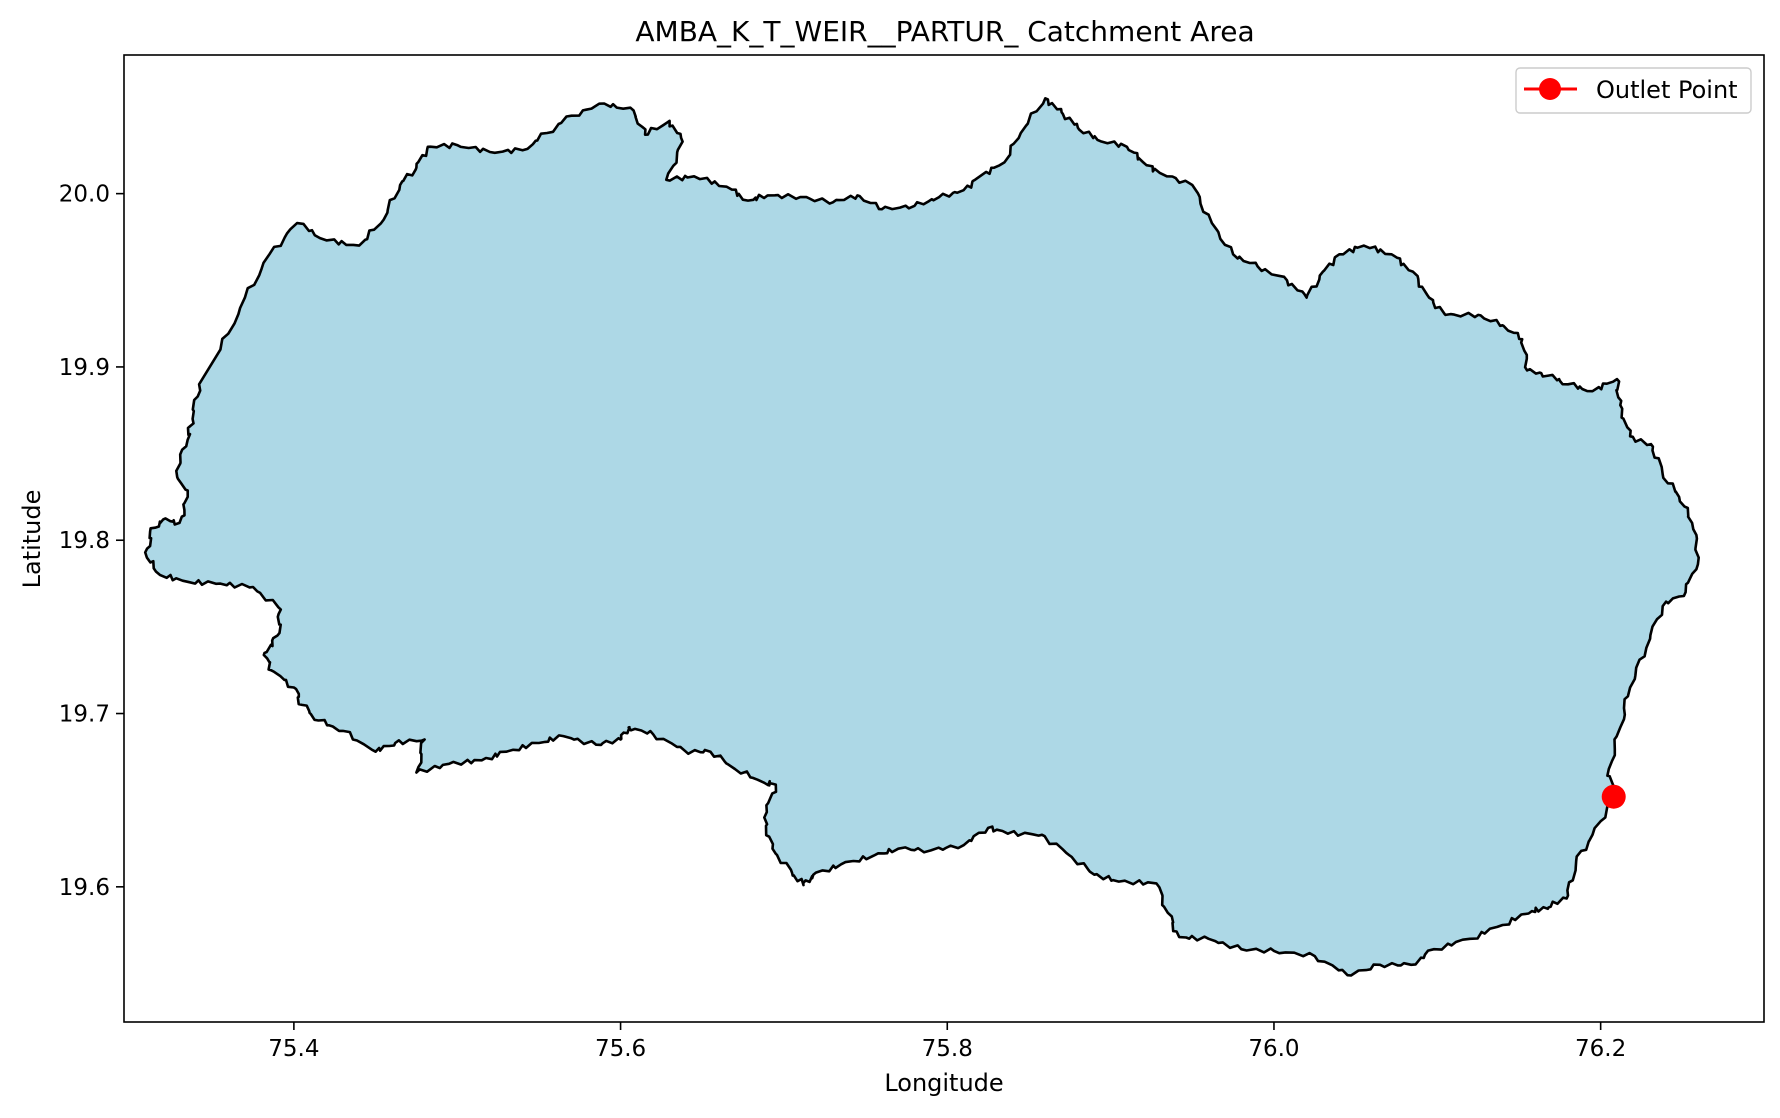 Image resolution: width=1780 pixels, height=1118 pixels. Describe the element at coordinates (944, 31) in the screenshot. I see `chart-title: AMBA_K_T_WEIR__PARTUR_ Catchment Area` at that location.